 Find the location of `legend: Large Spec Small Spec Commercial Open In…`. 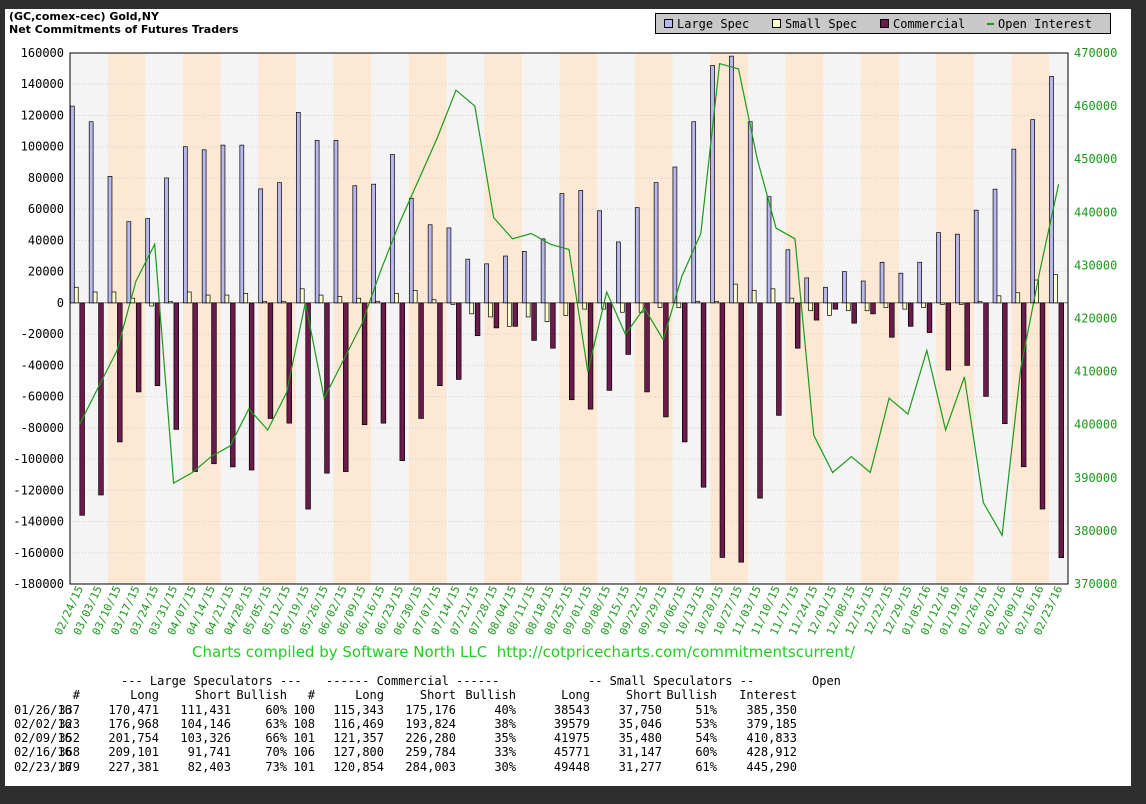

legend: Large Spec Small Spec Commercial Open In… is located at coordinates (883, 23).